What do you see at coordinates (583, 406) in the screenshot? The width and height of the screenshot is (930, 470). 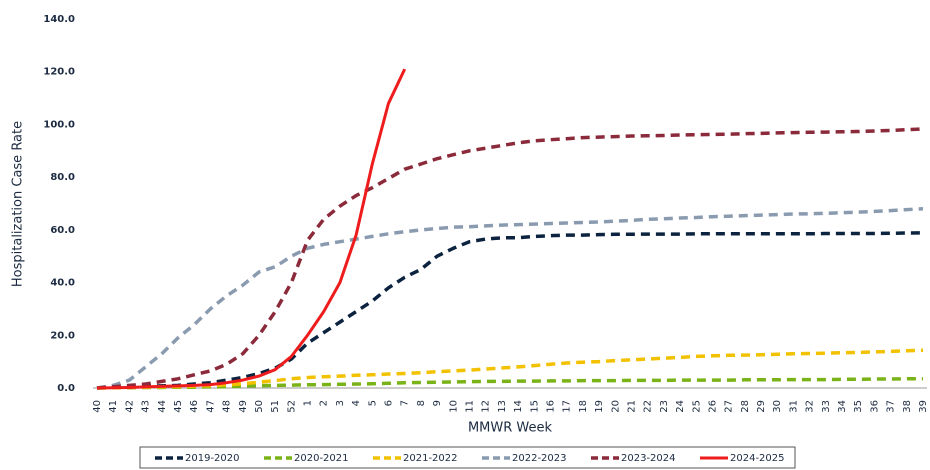 I see `x-tick-label: 18` at bounding box center [583, 406].